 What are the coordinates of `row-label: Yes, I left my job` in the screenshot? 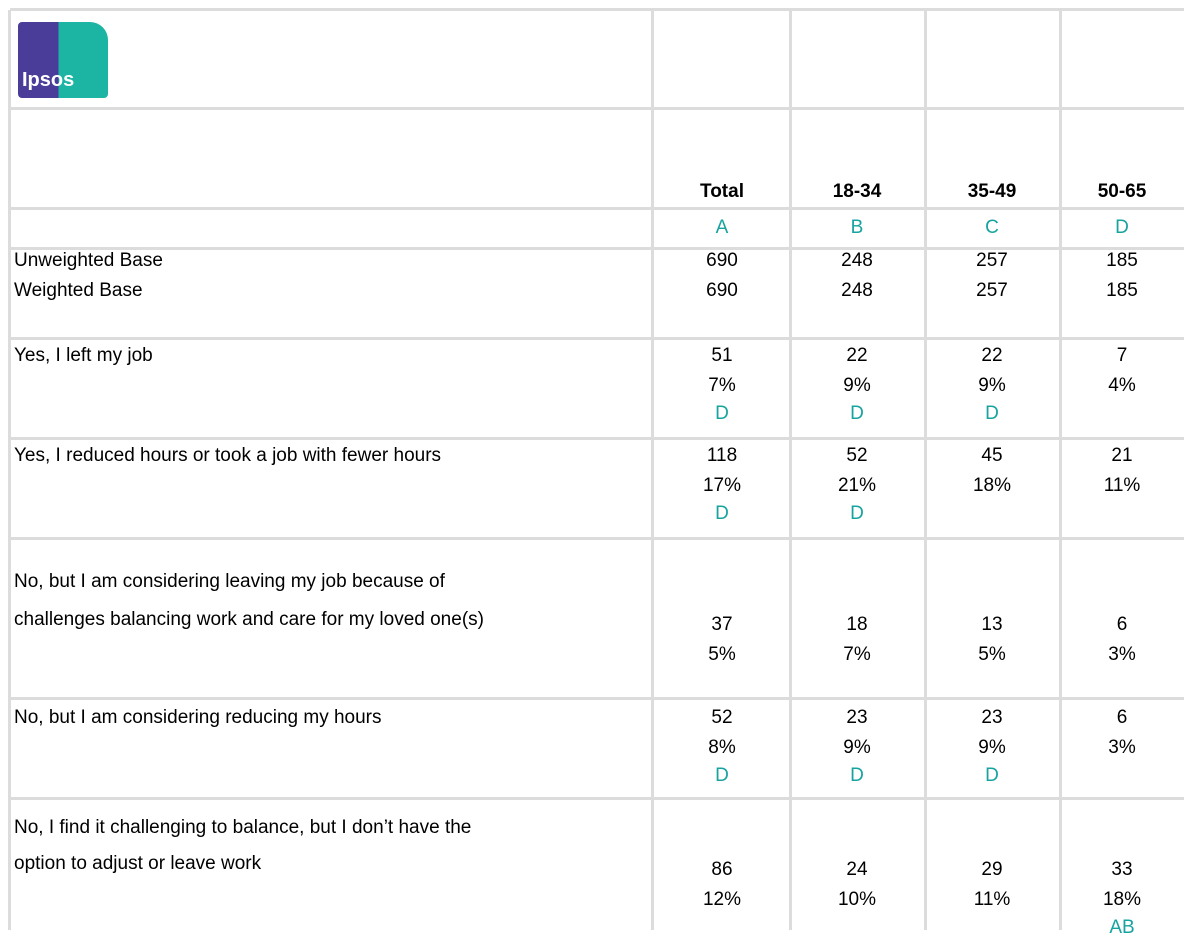 It's located at (83, 355).